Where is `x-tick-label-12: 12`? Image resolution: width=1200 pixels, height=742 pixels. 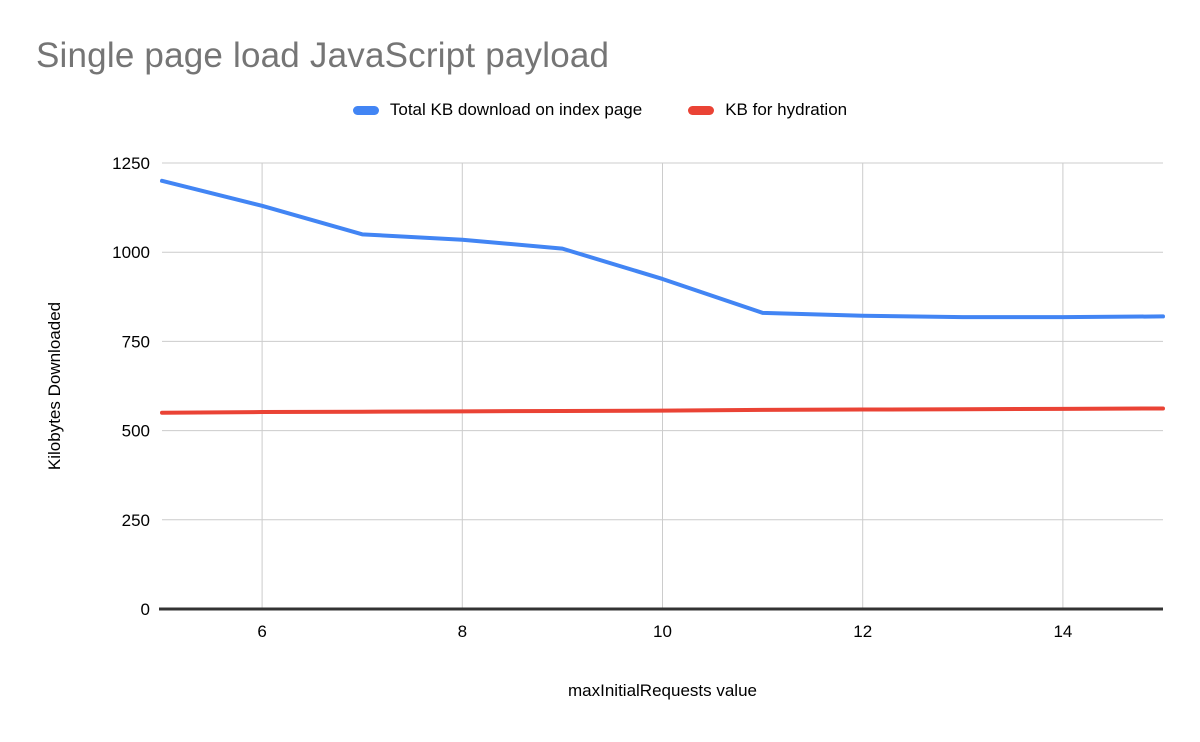 x-tick-label-12: 12 is located at coordinates (862, 631).